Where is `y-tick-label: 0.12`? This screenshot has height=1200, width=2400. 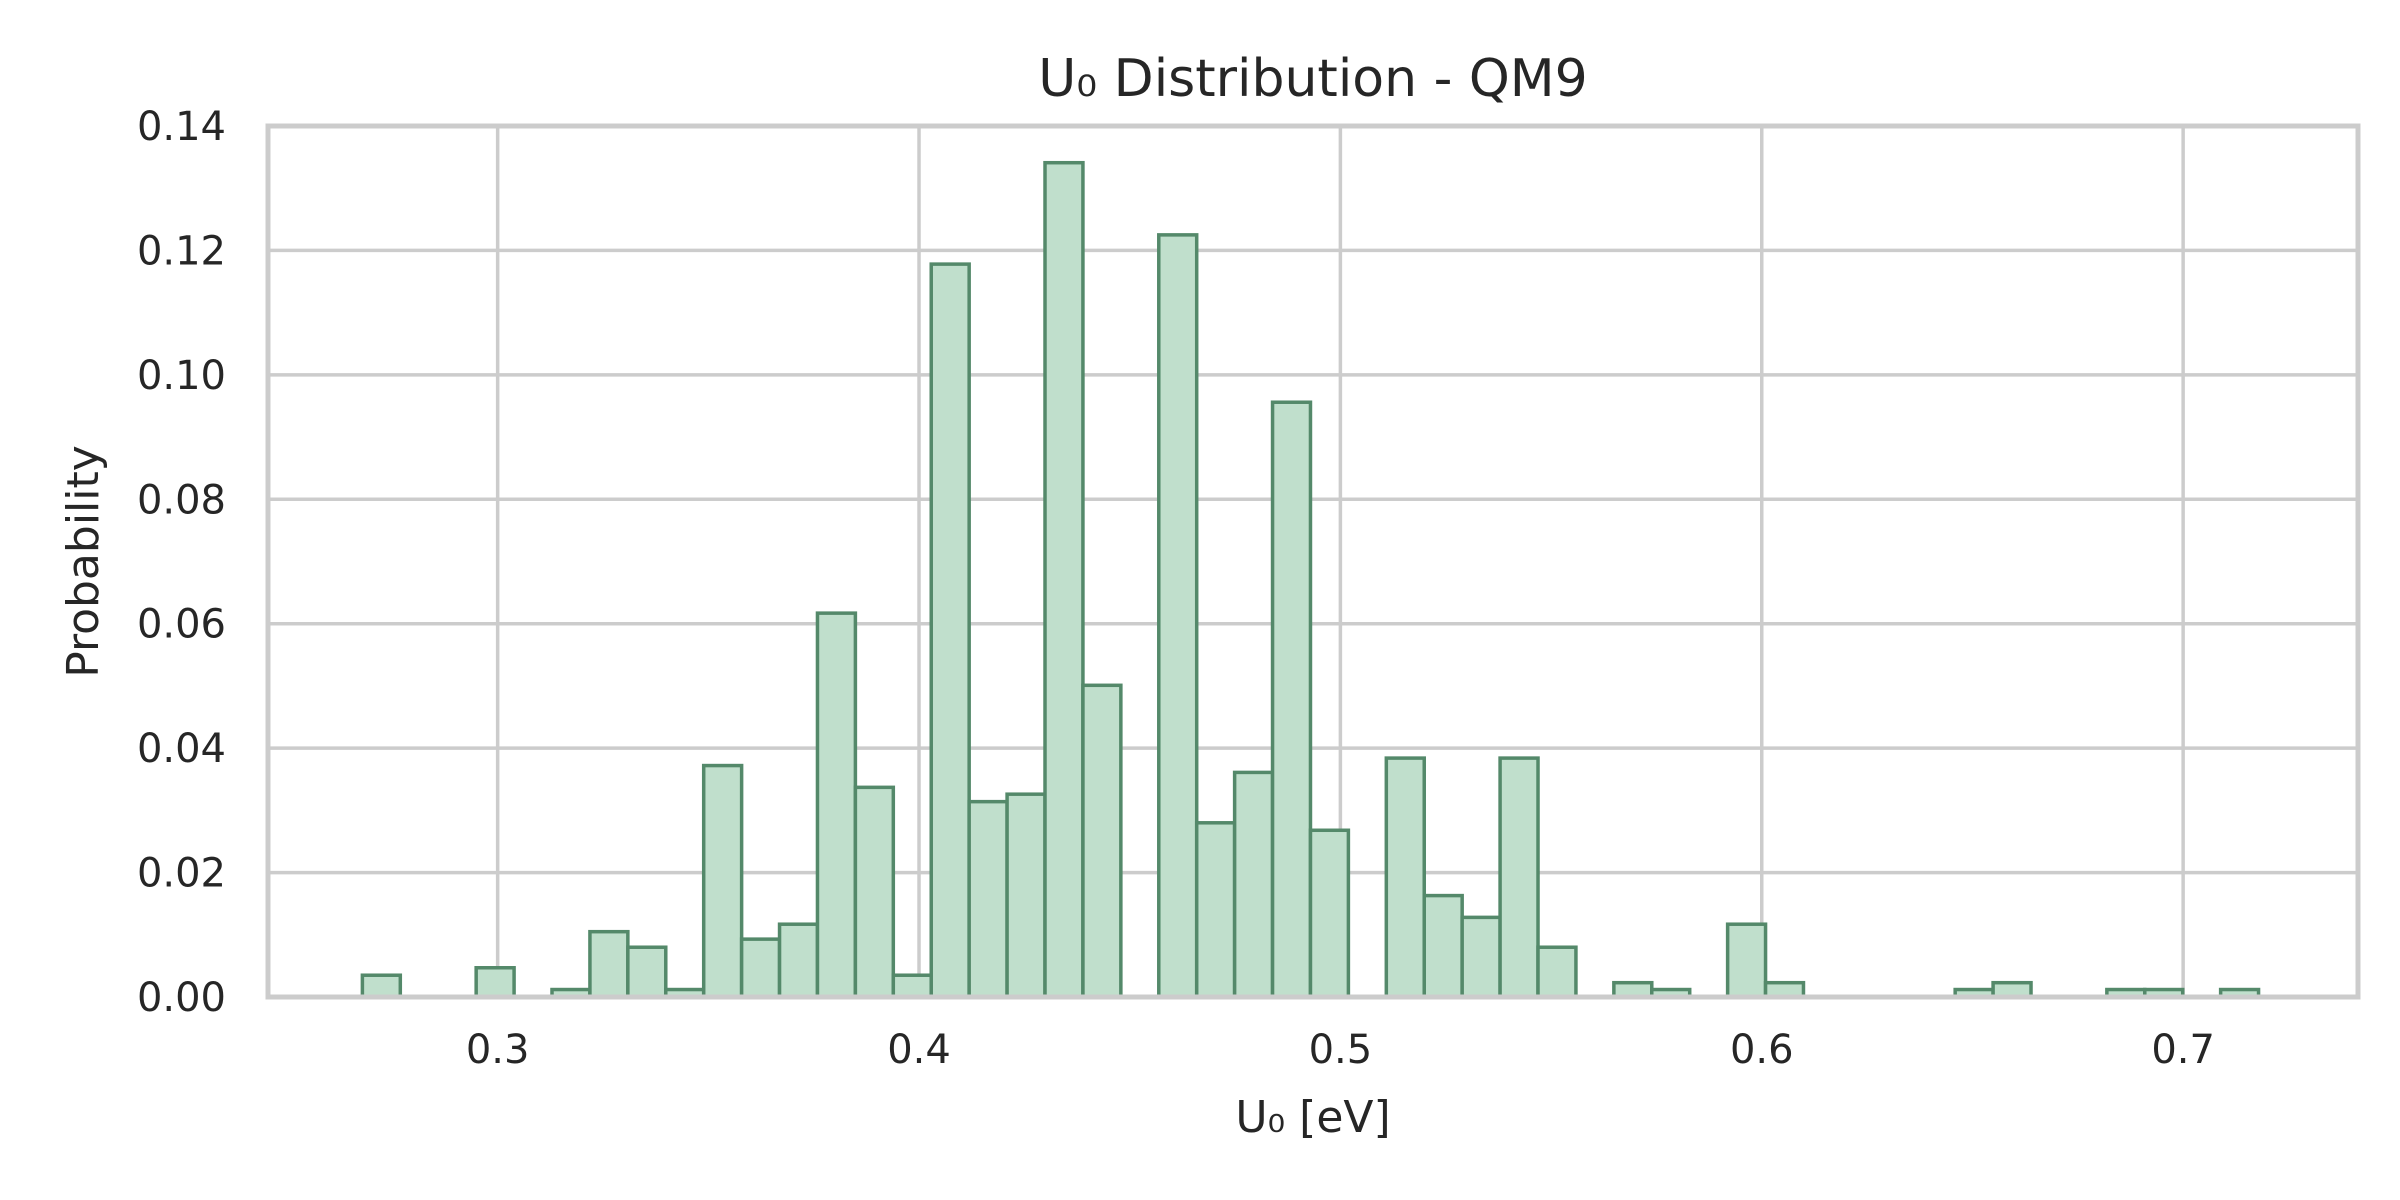
y-tick-label: 0.12 is located at coordinates (181, 251).